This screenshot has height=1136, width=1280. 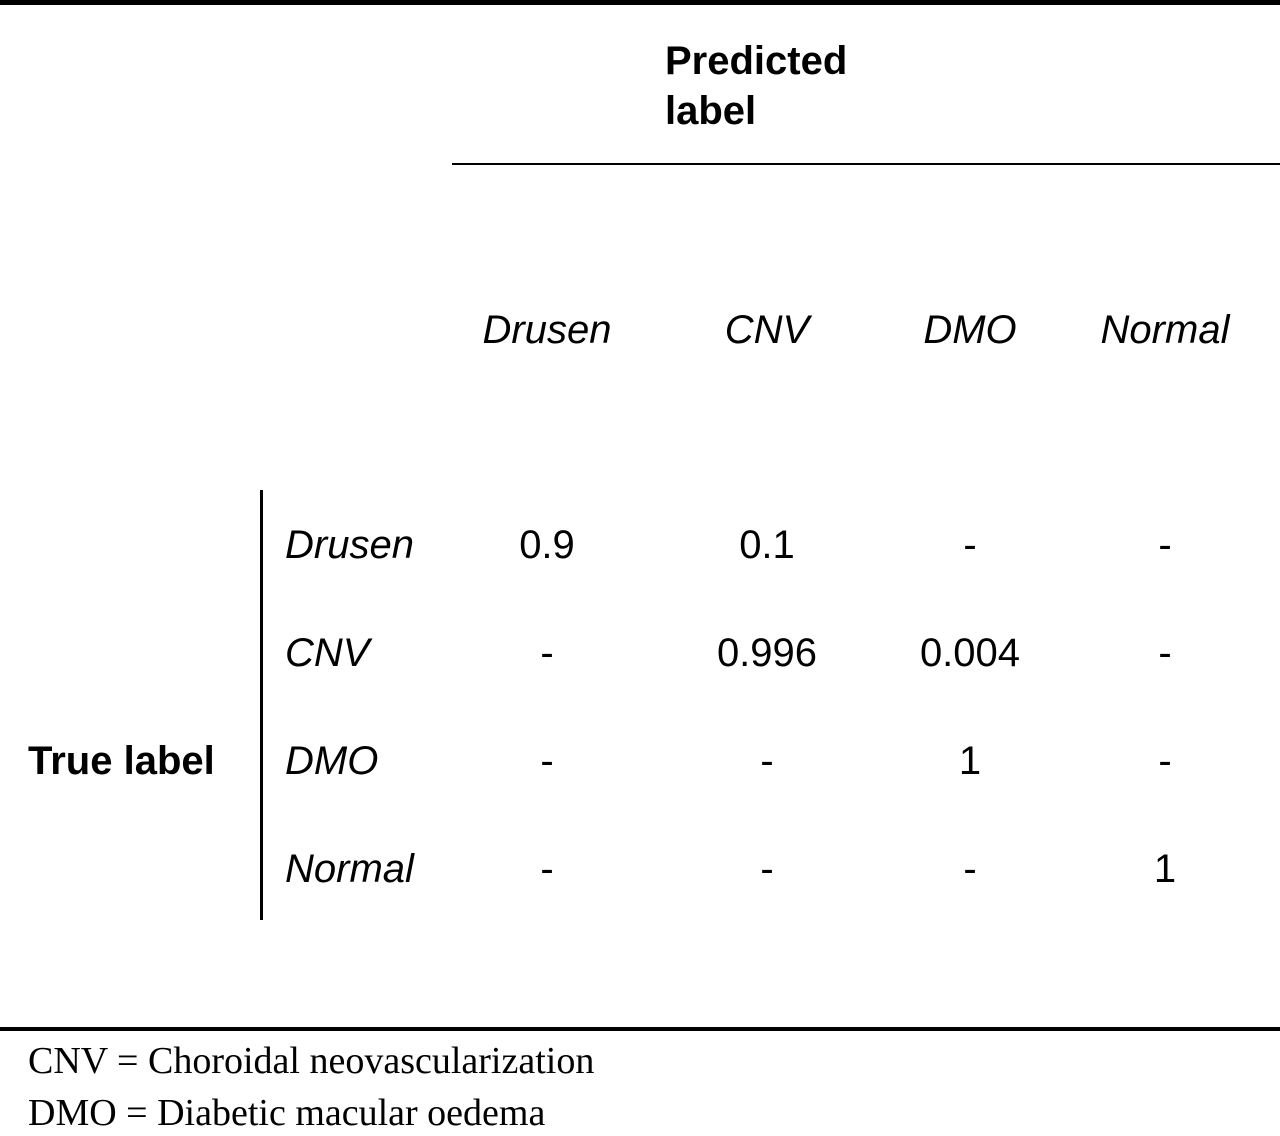 I want to click on cell-dmo-cnv: -, so click(x=767, y=761).